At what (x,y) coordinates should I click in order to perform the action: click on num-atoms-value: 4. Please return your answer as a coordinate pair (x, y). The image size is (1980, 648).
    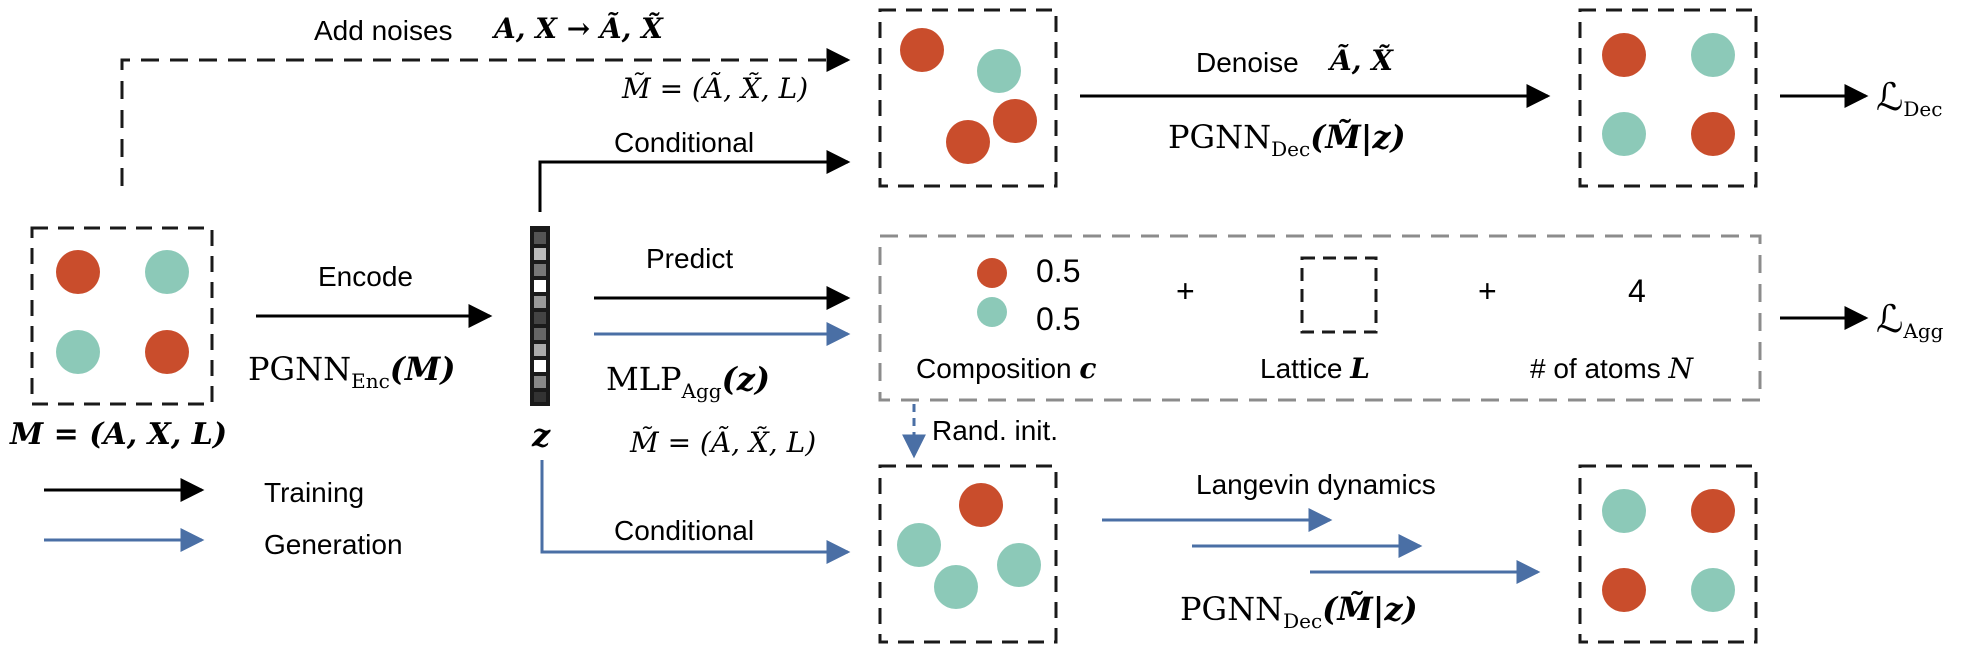
    Looking at the image, I should click on (1637, 291).